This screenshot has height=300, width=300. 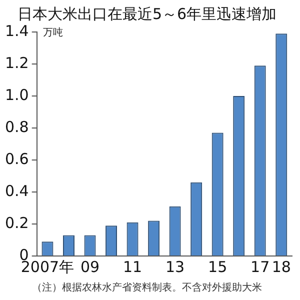 I want to click on chart-title: 日本大米出口在最近5～6年里迅速增加, so click(x=147, y=13).